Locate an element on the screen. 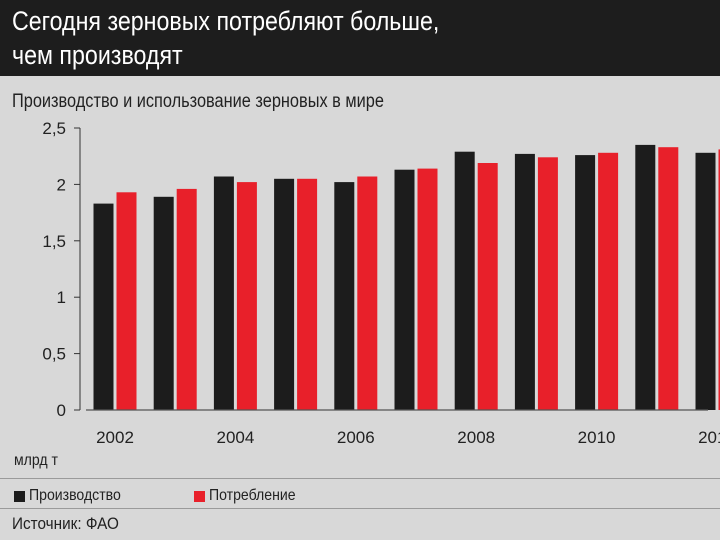  bar-consumption-2009 is located at coordinates (547, 283).